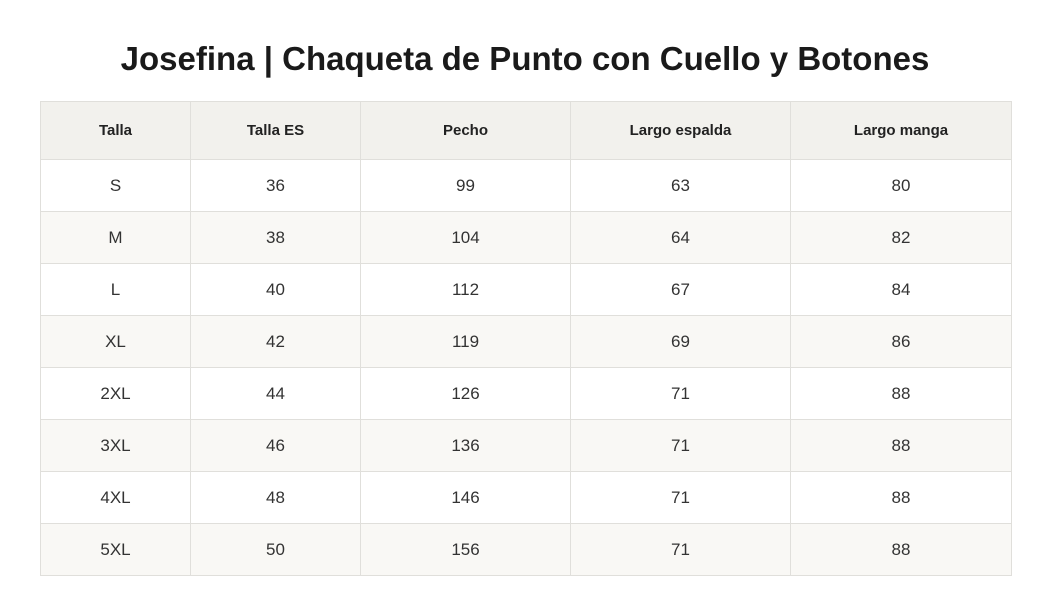  I want to click on table-row: L 40 112 67 84, so click(526, 289).